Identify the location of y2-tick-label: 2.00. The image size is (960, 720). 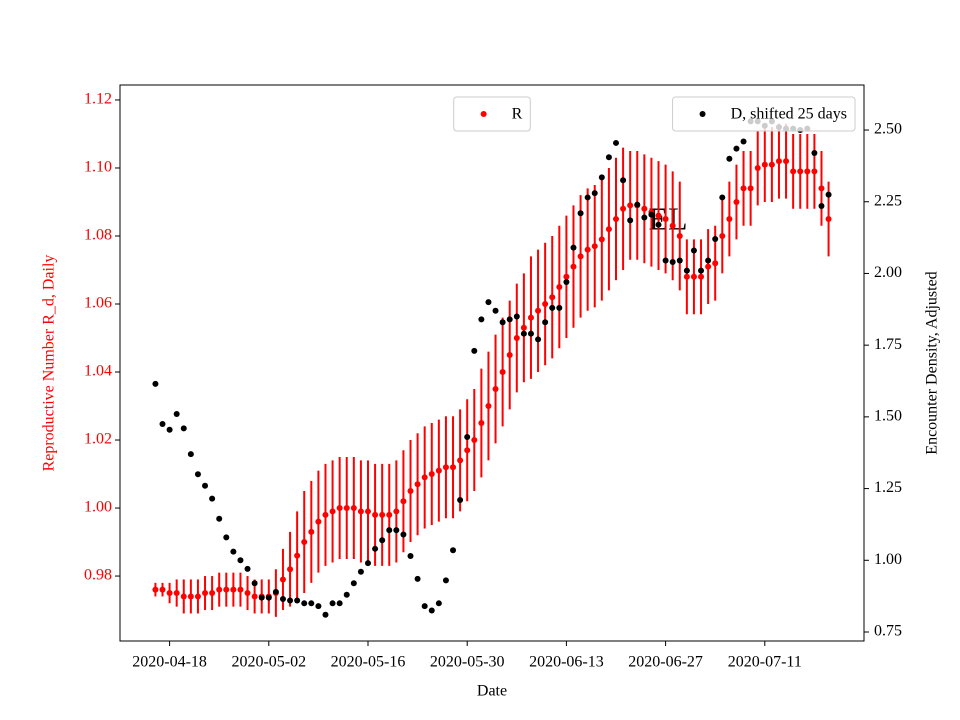
(888, 272).